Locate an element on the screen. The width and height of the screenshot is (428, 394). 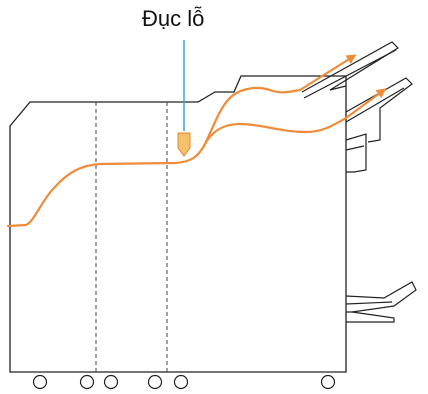
paper-path-middle-tray is located at coordinates (294, 118).